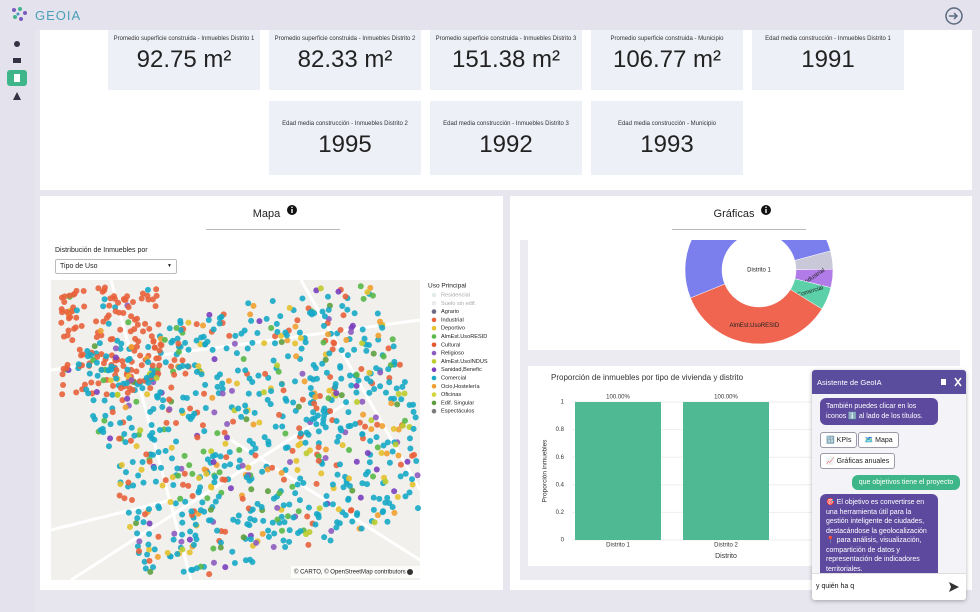  I want to click on charts-info-icon, so click(766, 210).